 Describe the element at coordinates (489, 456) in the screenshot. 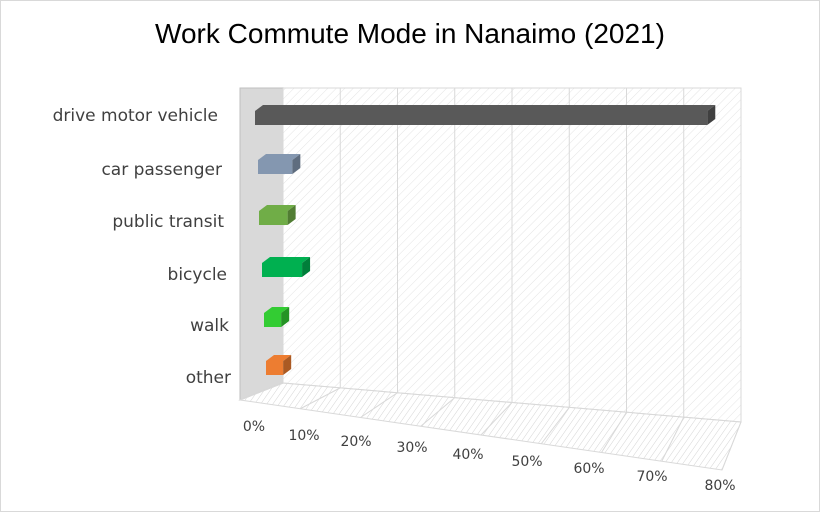

I see `tick-labels: 0% 10% 20% 30% 40% 50% 60% 70% 80%` at that location.